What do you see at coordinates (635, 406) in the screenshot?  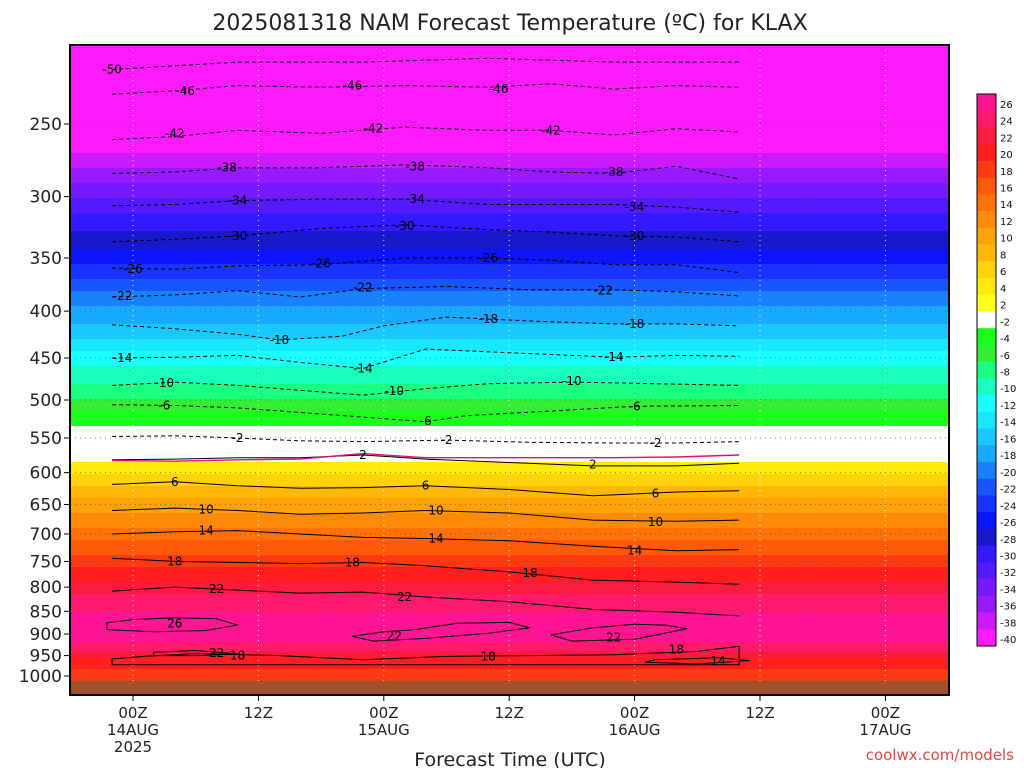 I see `contour-label: -6` at bounding box center [635, 406].